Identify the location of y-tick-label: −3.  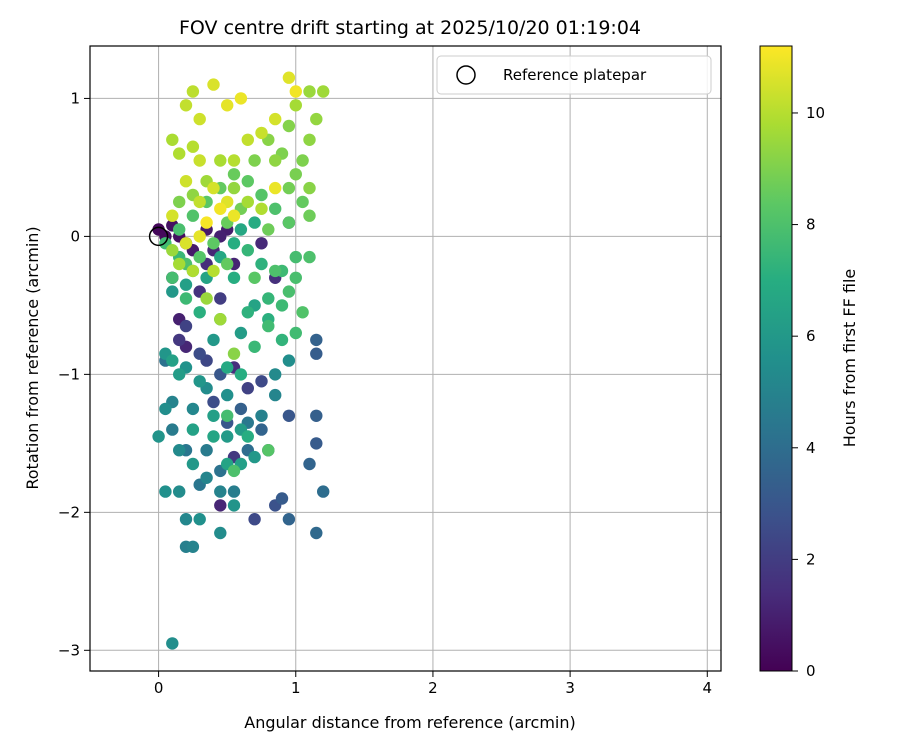
(69, 650).